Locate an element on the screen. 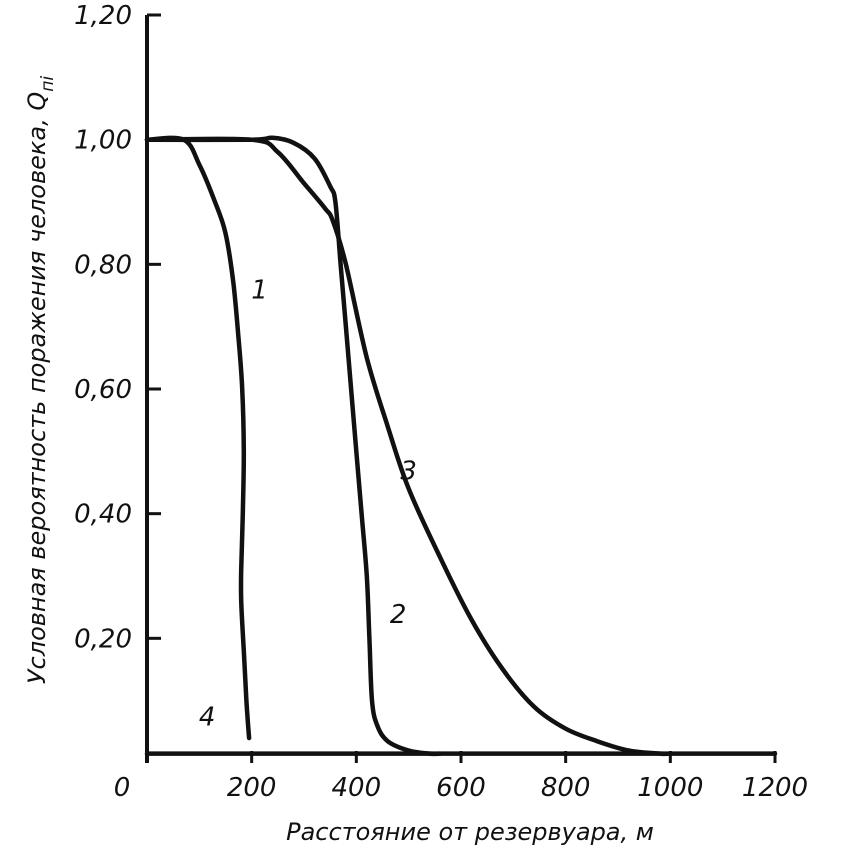  y-tick-label: 0,80 is located at coordinates (103, 265).